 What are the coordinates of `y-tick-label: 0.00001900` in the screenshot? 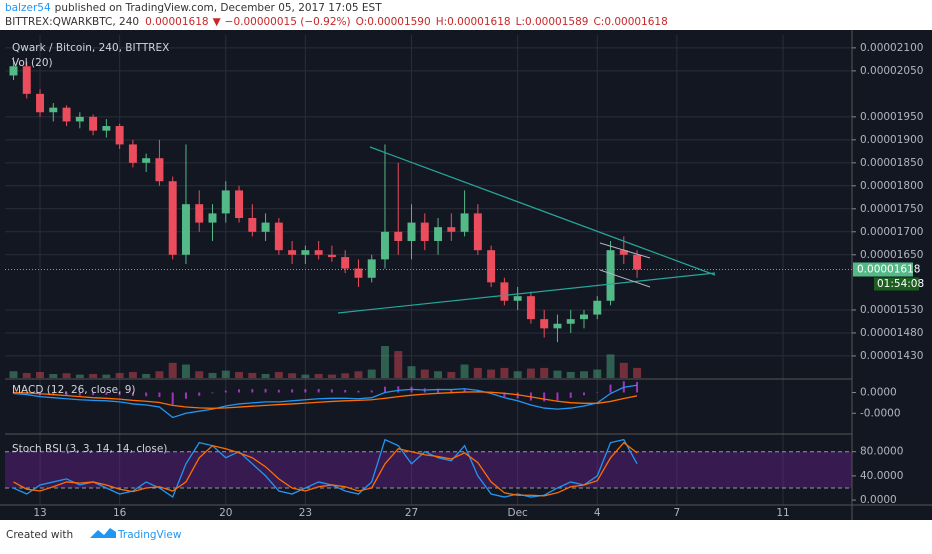 It's located at (891, 140).